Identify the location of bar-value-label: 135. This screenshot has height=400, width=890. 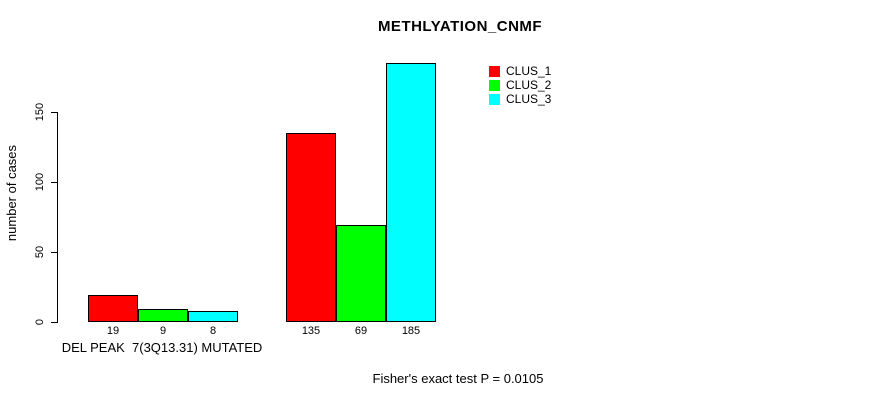
(311, 331).